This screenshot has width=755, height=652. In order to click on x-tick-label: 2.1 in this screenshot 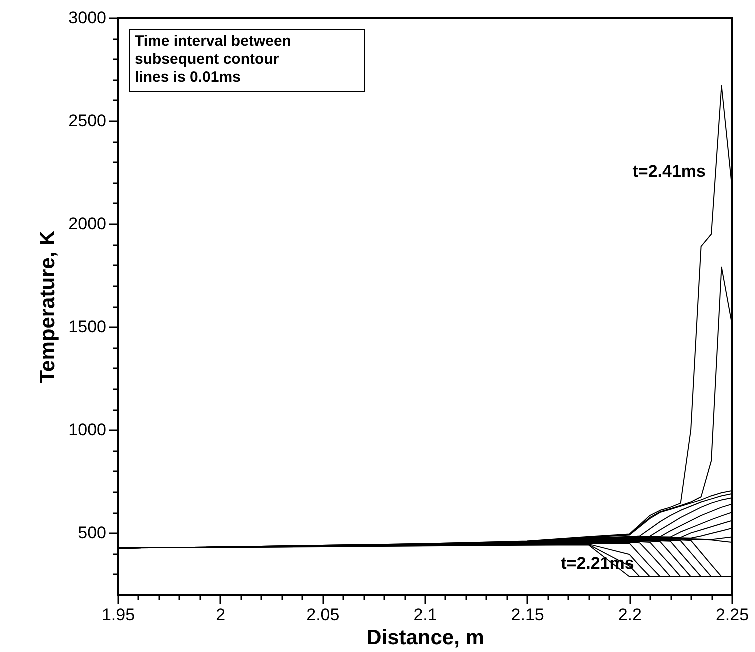, I will do `click(426, 615)`.